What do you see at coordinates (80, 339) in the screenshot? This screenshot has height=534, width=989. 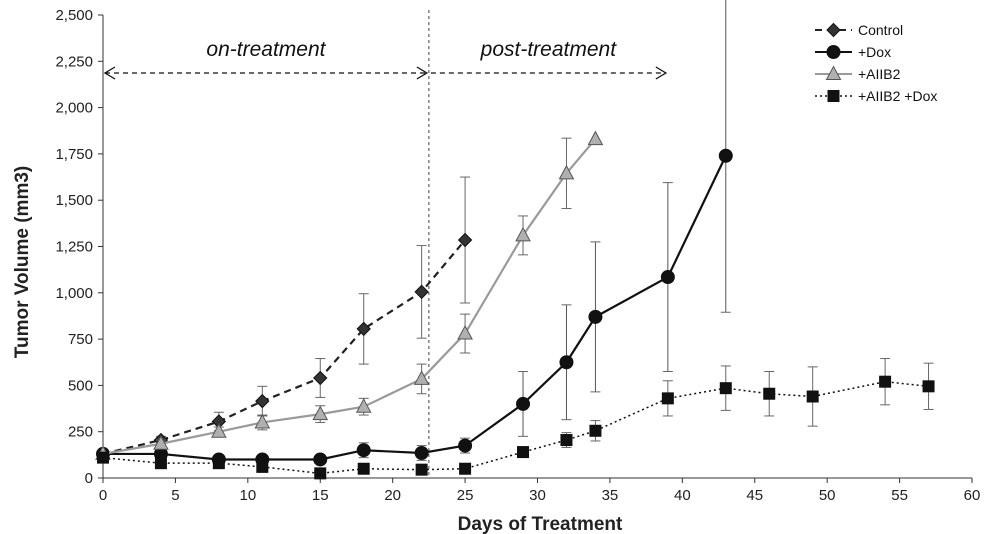 I see `y-tick-label: 750` at bounding box center [80, 339].